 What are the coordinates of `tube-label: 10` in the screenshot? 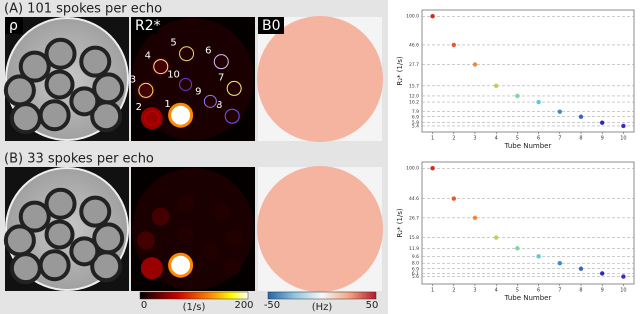 It's located at (173, 74).